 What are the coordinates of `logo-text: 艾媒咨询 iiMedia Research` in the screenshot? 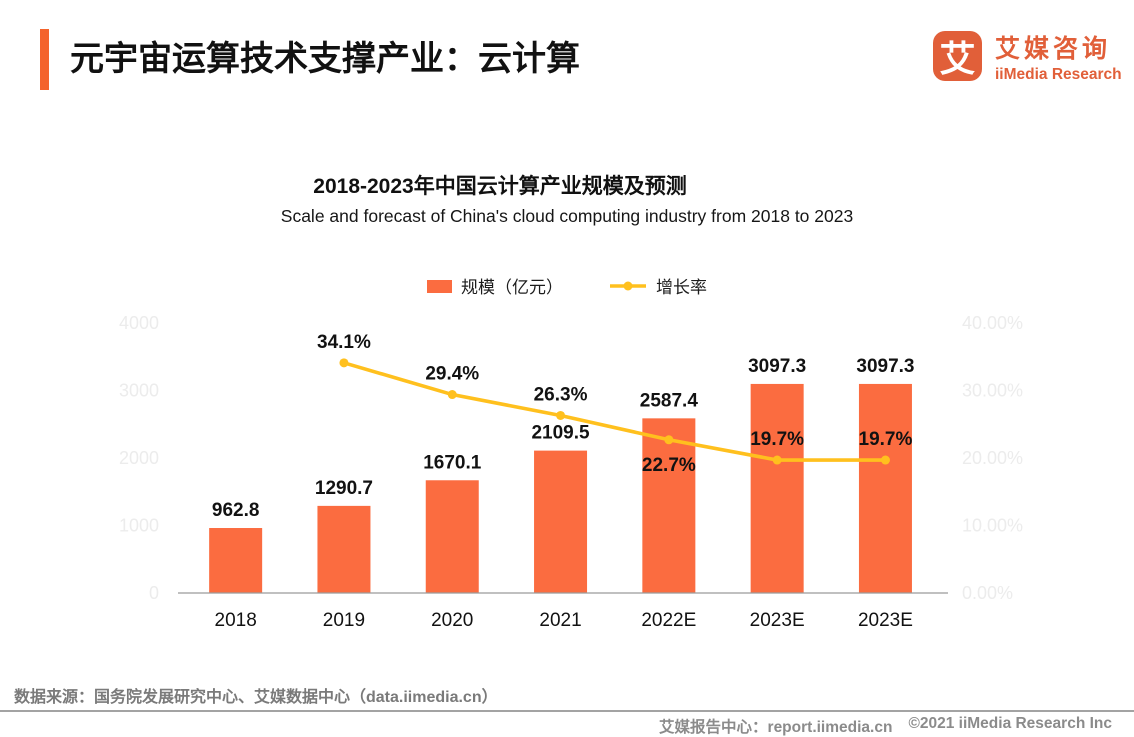 It's located at (1058, 57).